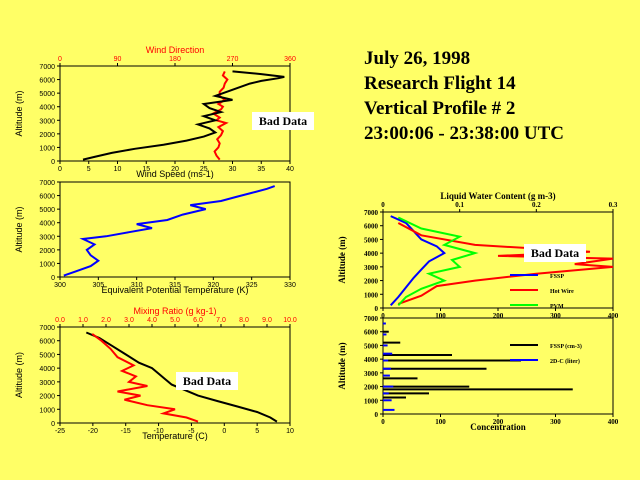 This screenshot has height=480, width=640. What do you see at coordinates (440, 83) in the screenshot?
I see `flight-number: Research Flight 14` at bounding box center [440, 83].